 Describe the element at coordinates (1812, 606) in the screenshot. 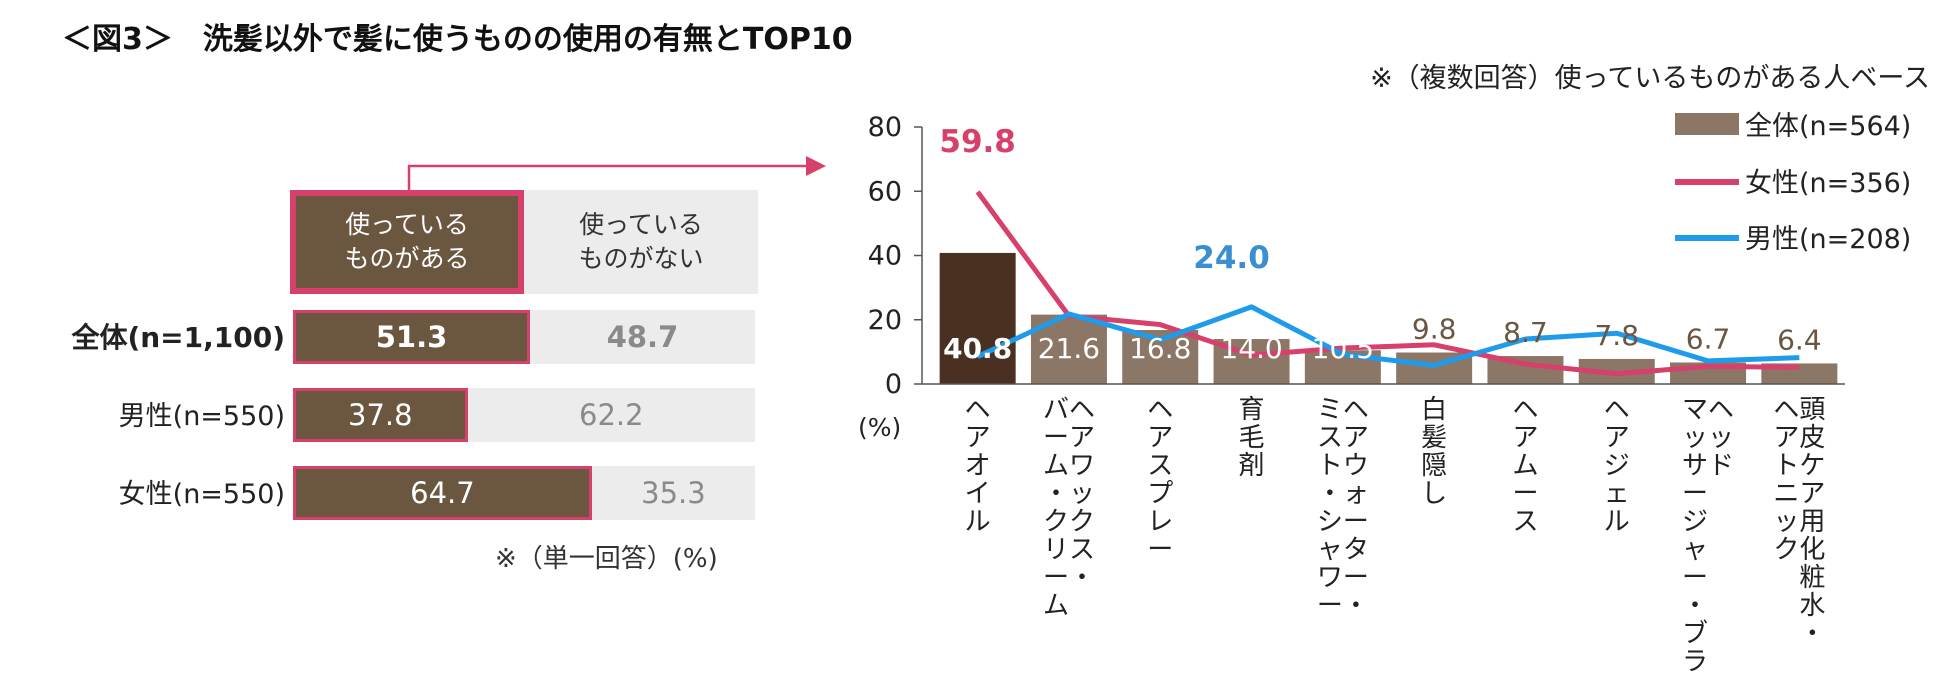

I see `svg-text: 水` at that location.